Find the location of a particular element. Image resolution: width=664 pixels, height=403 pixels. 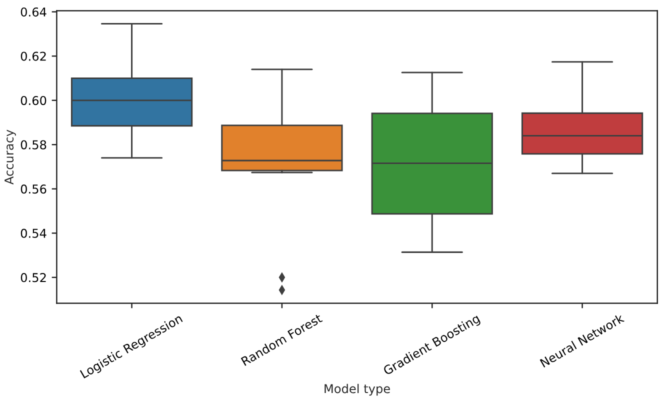

y-tick-label: 0.64 is located at coordinates (33, 12).